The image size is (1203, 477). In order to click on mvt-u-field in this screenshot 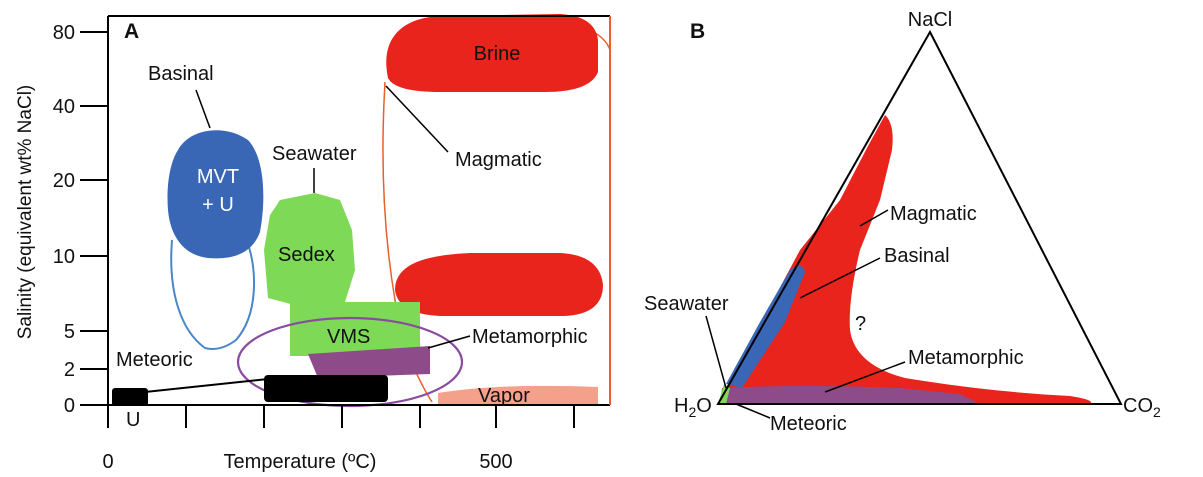, I will do `click(215, 194)`.